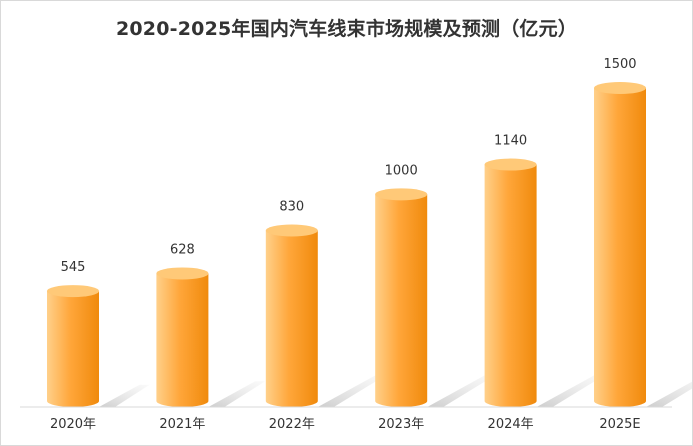 The image size is (693, 446). I want to click on category-label: 2022年, so click(292, 424).